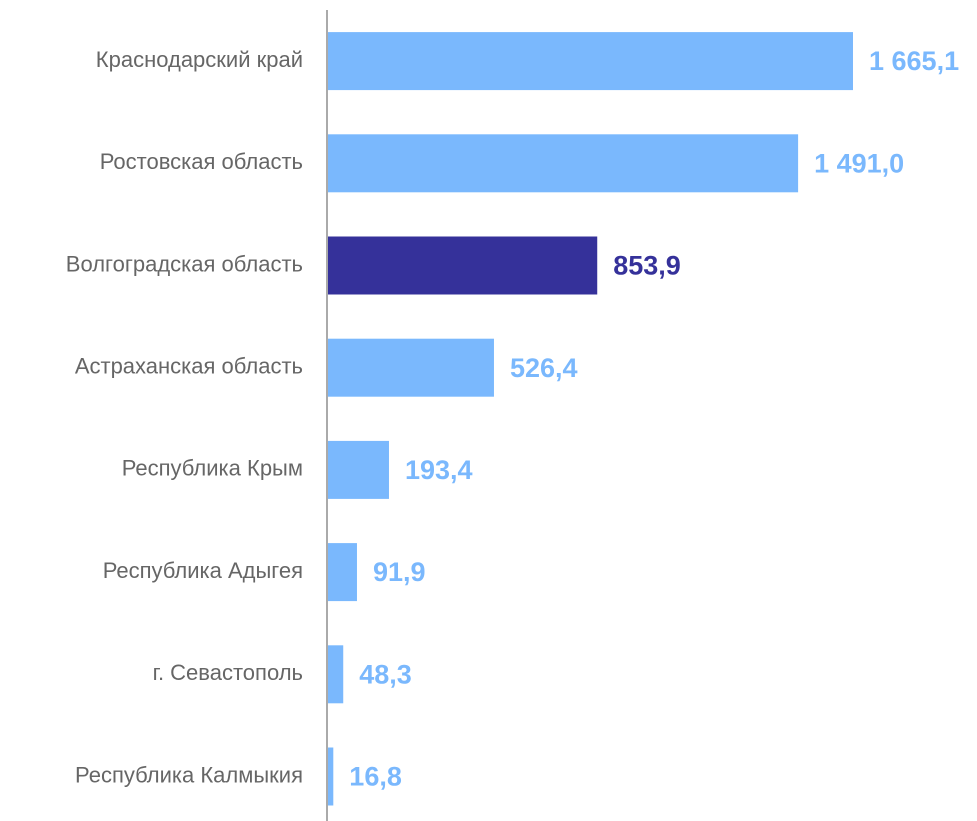 The height and width of the screenshot is (821, 977). What do you see at coordinates (201, 161) in the screenshot?
I see `category-label: Ростовская область` at bounding box center [201, 161].